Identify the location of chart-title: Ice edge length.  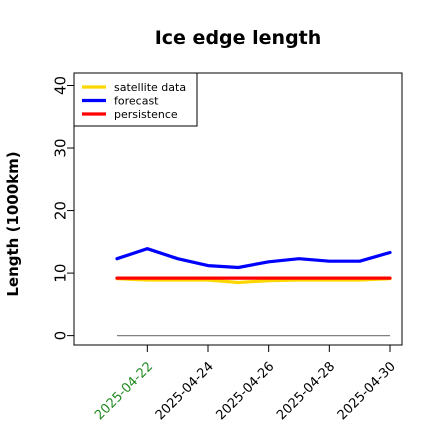
(238, 38).